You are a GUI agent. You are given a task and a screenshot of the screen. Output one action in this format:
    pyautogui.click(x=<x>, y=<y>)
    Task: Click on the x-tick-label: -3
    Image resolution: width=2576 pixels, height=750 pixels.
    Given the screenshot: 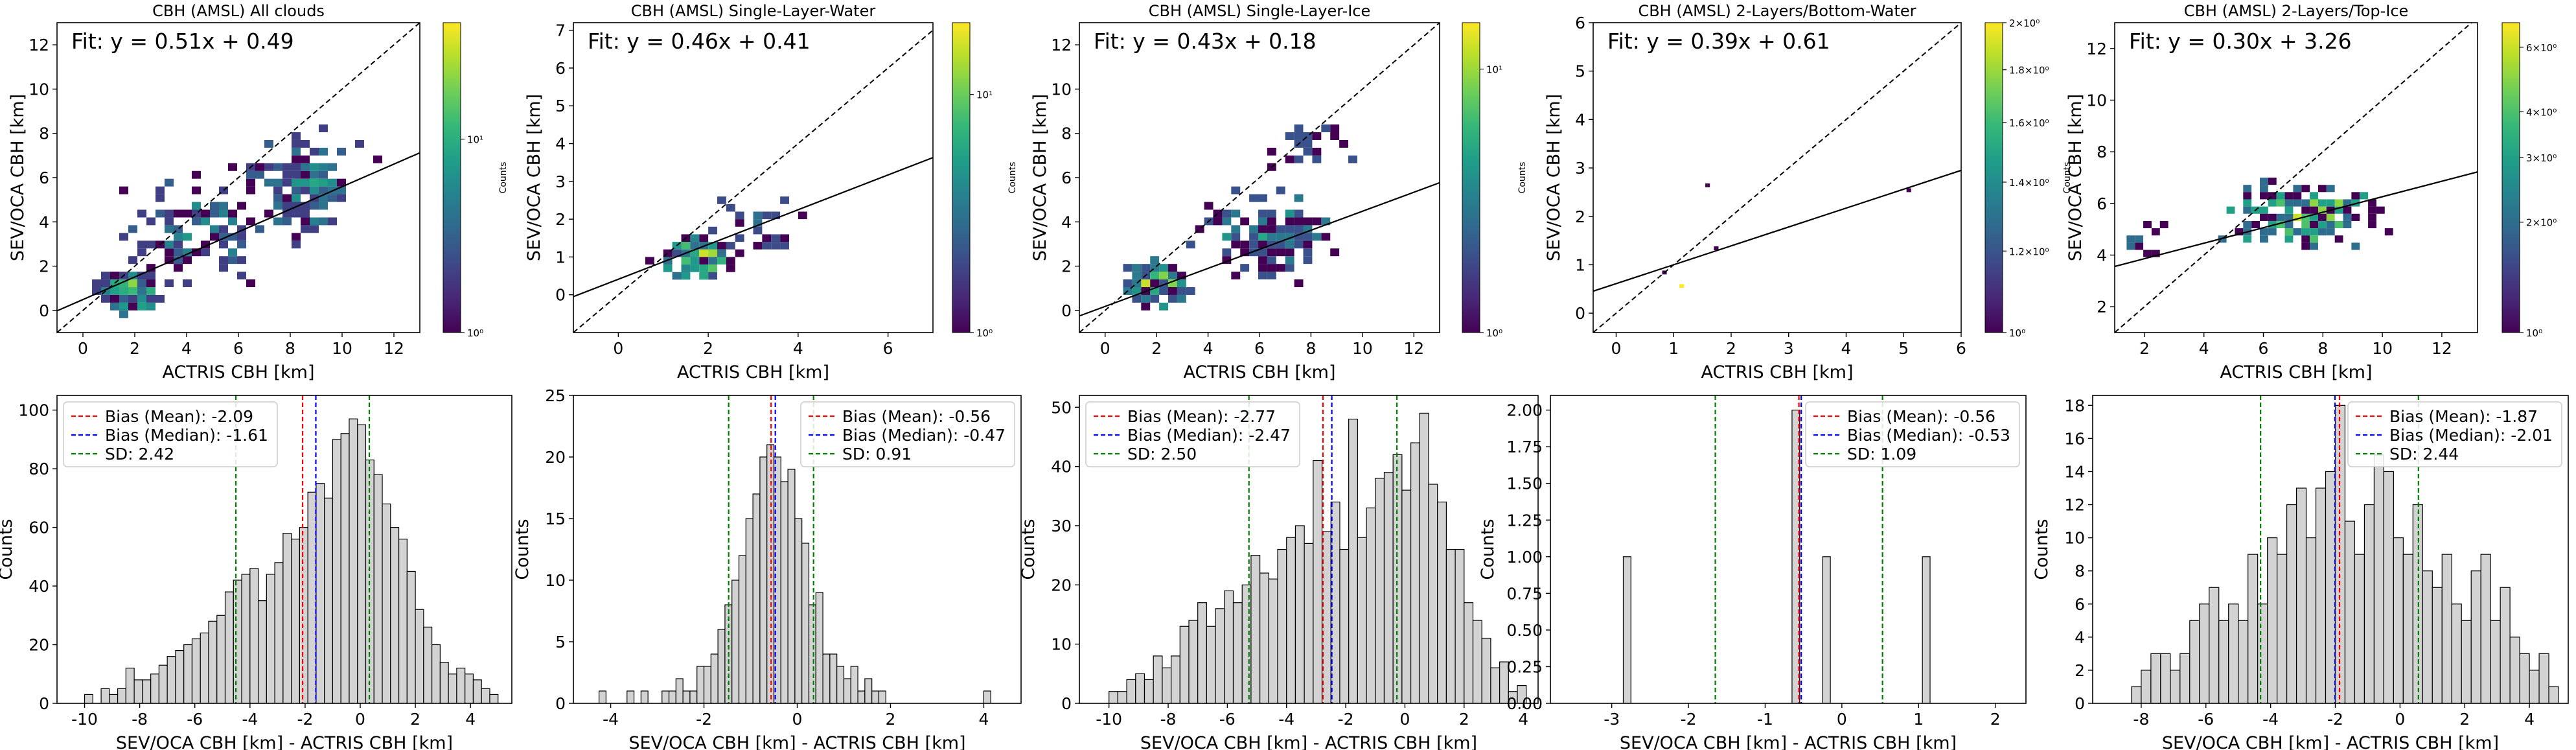 What is the action you would take?
    pyautogui.click(x=1612, y=719)
    